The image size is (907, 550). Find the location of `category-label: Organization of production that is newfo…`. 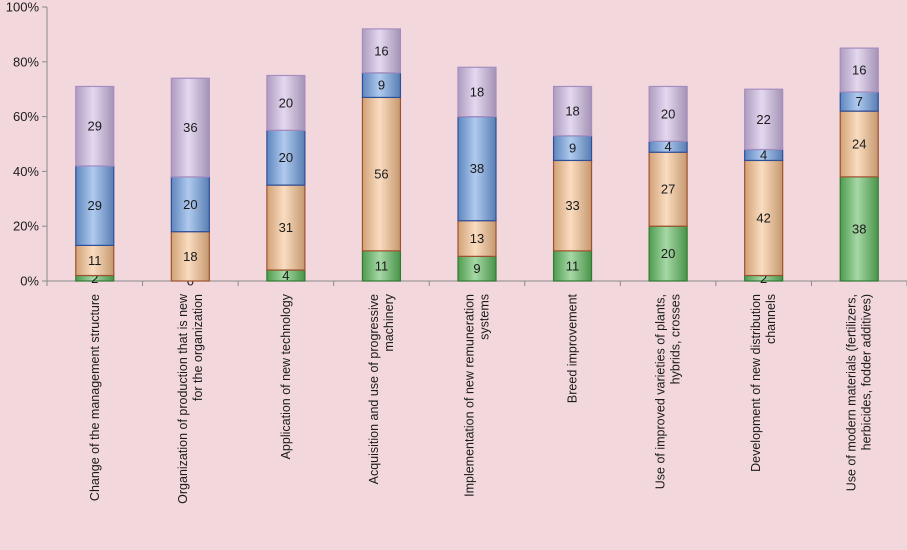

category-label: Organization of production that is newfo… is located at coordinates (190, 398).